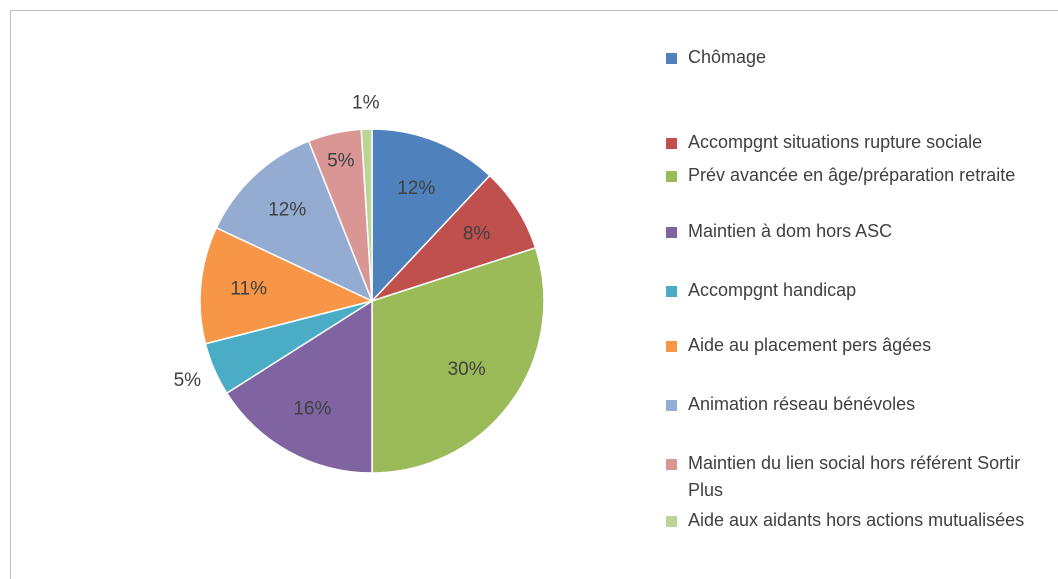  I want to click on legend-item: Accompgnt situations rupture sociale, so click(851, 144).